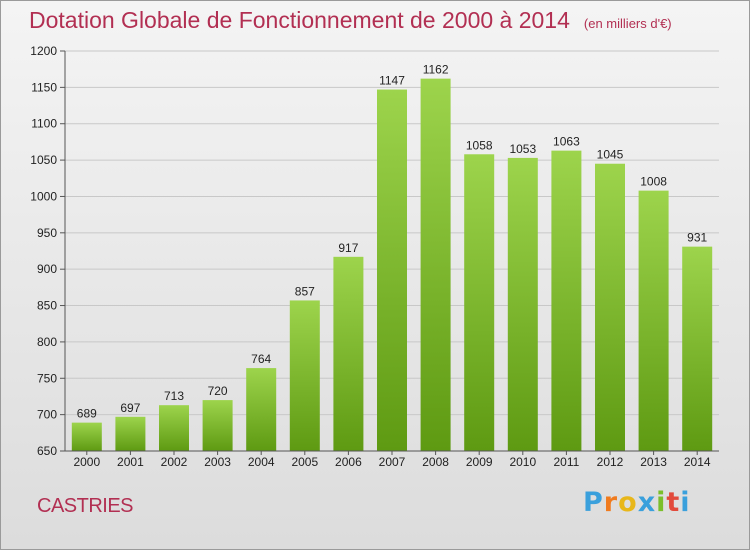 The height and width of the screenshot is (550, 750). I want to click on bar-value-label: 1162, so click(436, 70).